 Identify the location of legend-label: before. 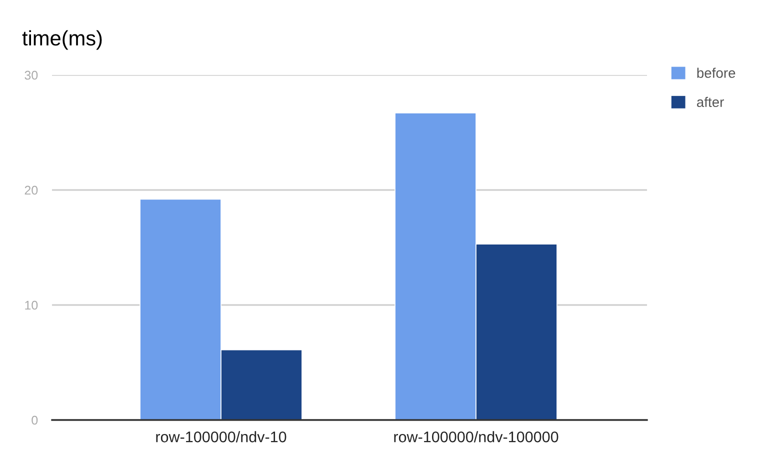
(716, 73).